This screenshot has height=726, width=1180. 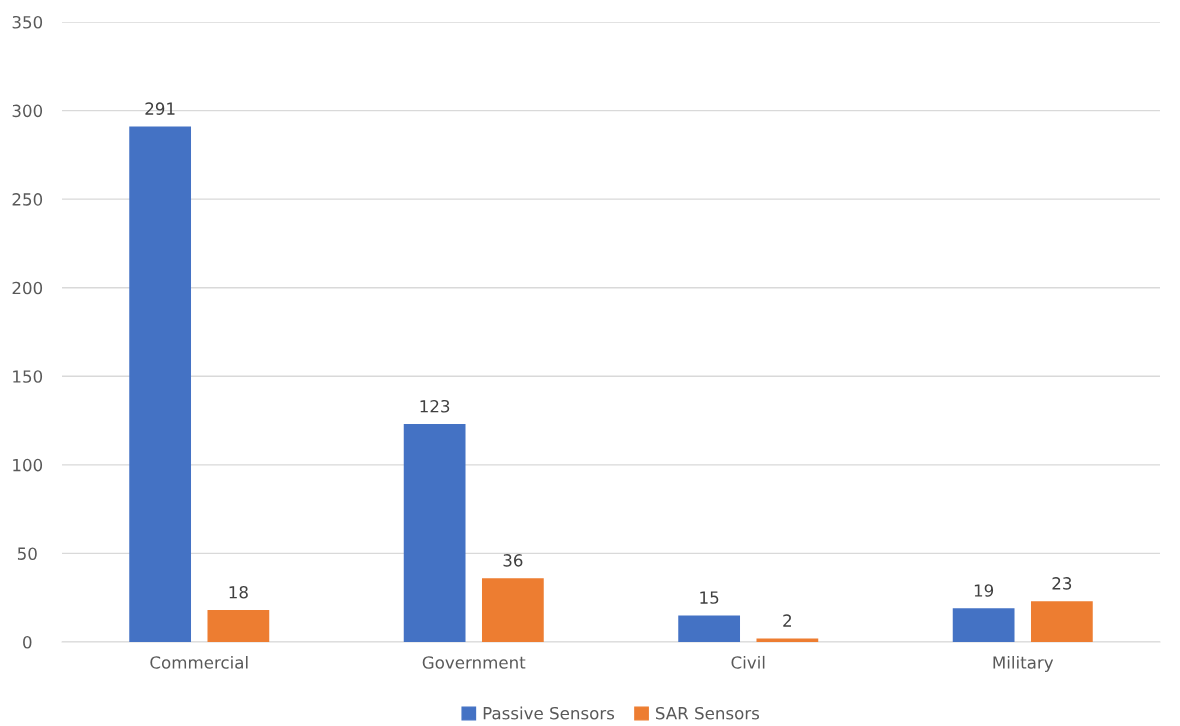 What do you see at coordinates (709, 597) in the screenshot?
I see `data-label: 15` at bounding box center [709, 597].